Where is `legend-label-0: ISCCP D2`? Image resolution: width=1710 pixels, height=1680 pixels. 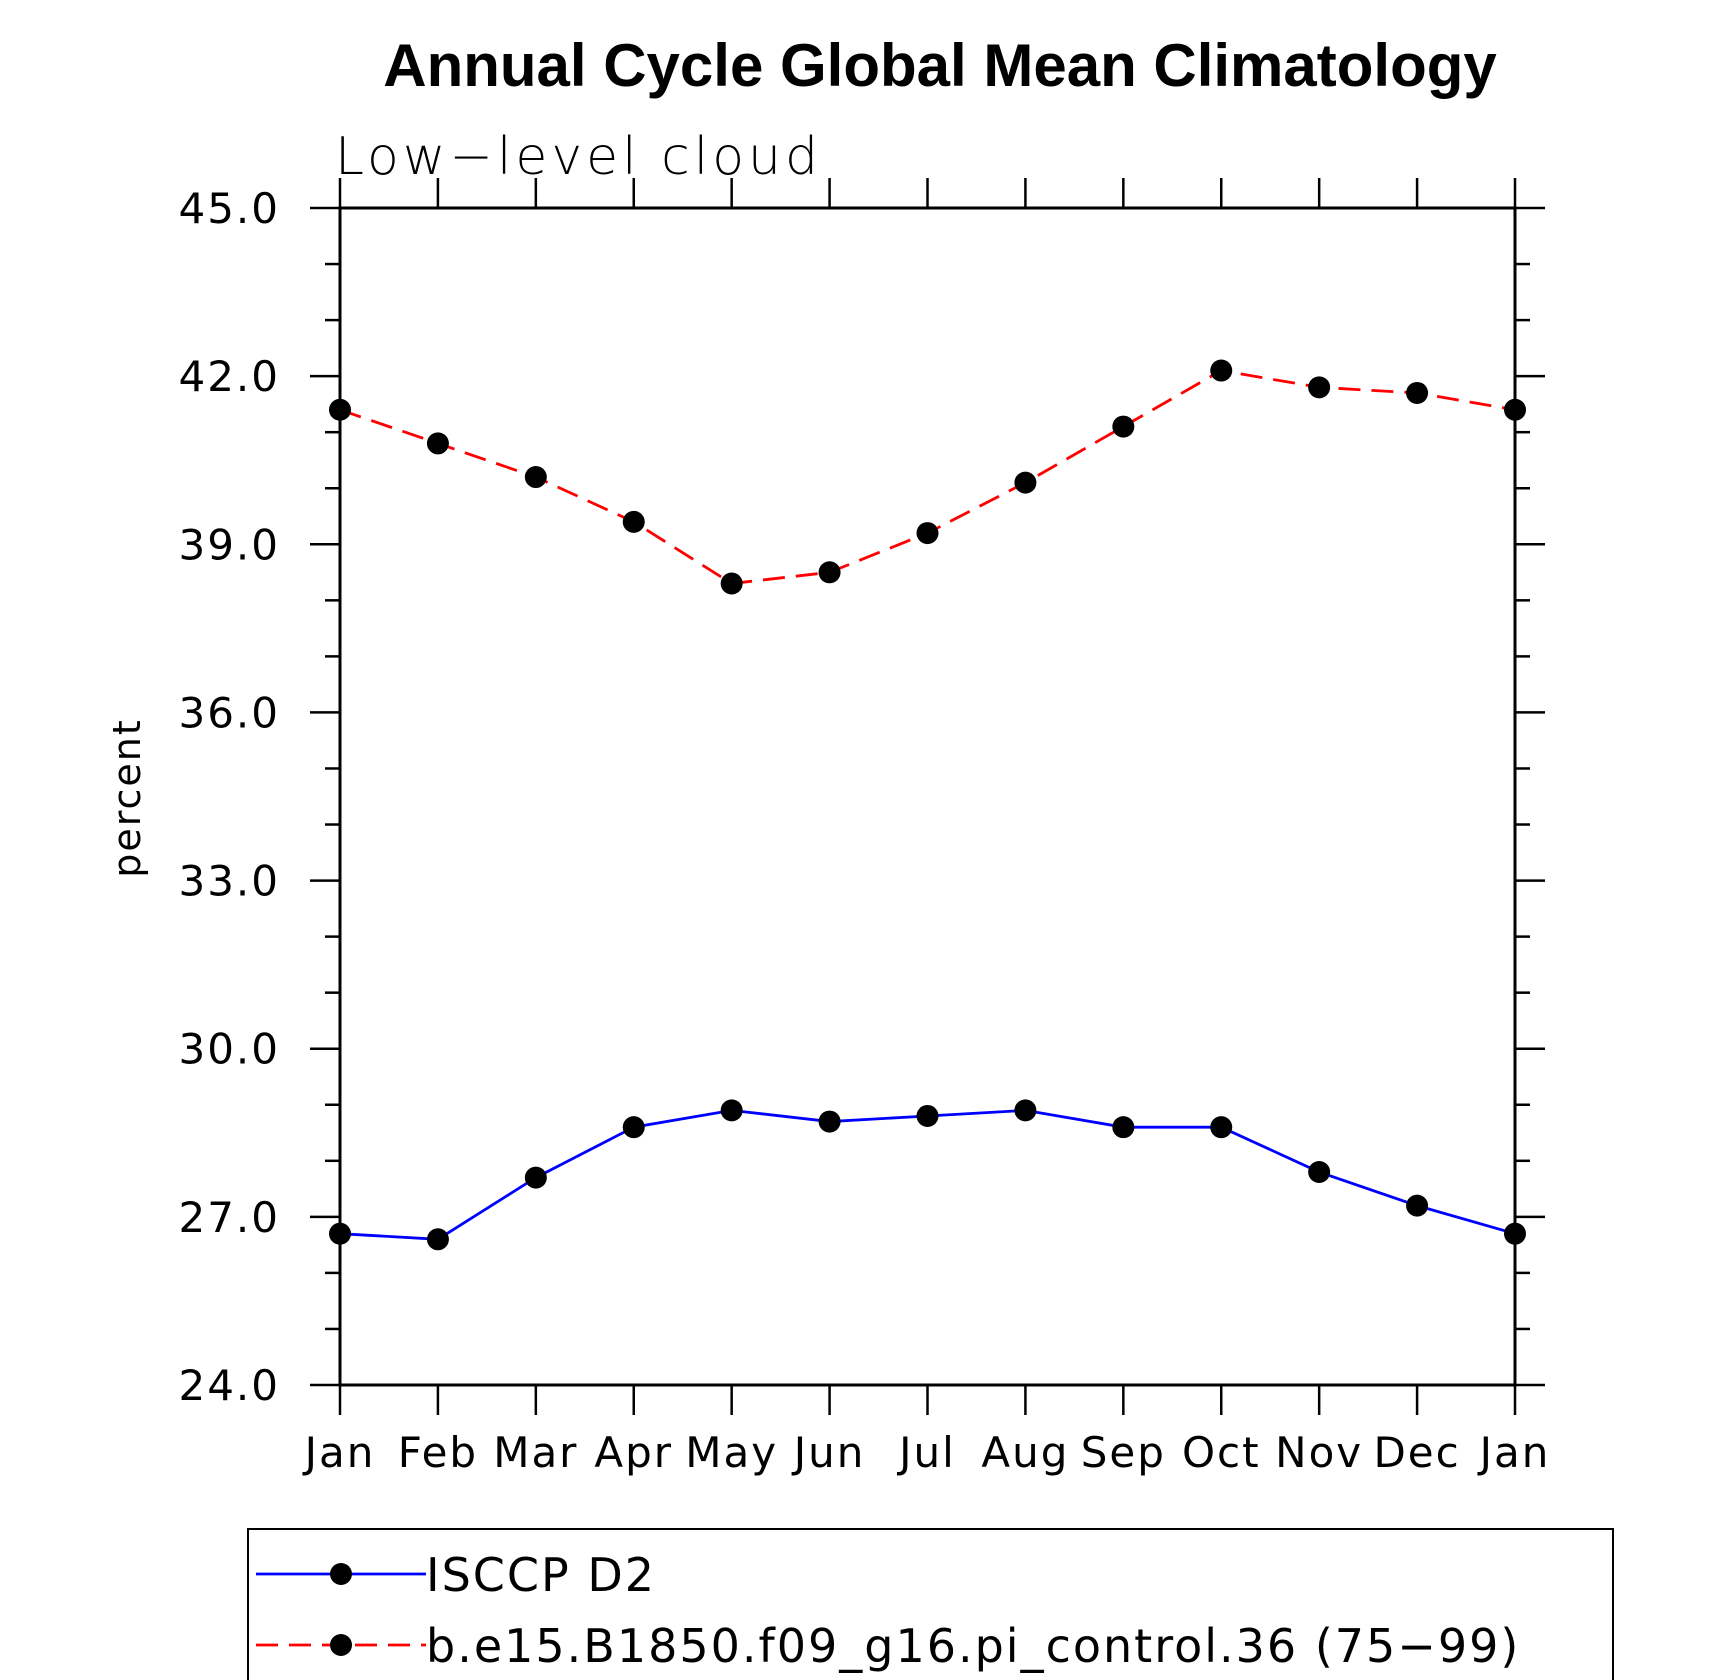 legend-label-0: ISCCP D2 is located at coordinates (541, 1575).